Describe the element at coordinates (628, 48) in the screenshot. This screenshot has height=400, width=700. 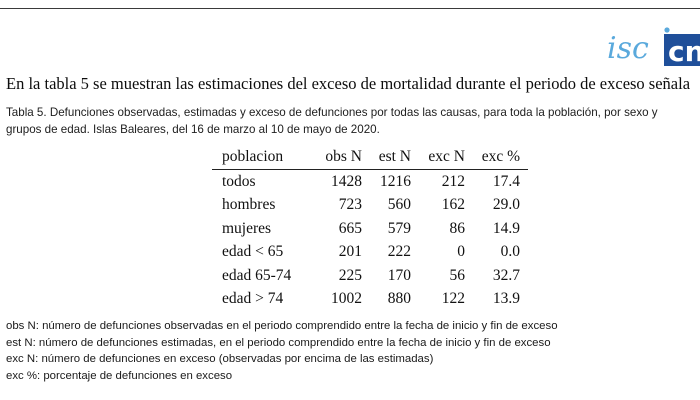
I see `logo-text-isc: isc` at that location.